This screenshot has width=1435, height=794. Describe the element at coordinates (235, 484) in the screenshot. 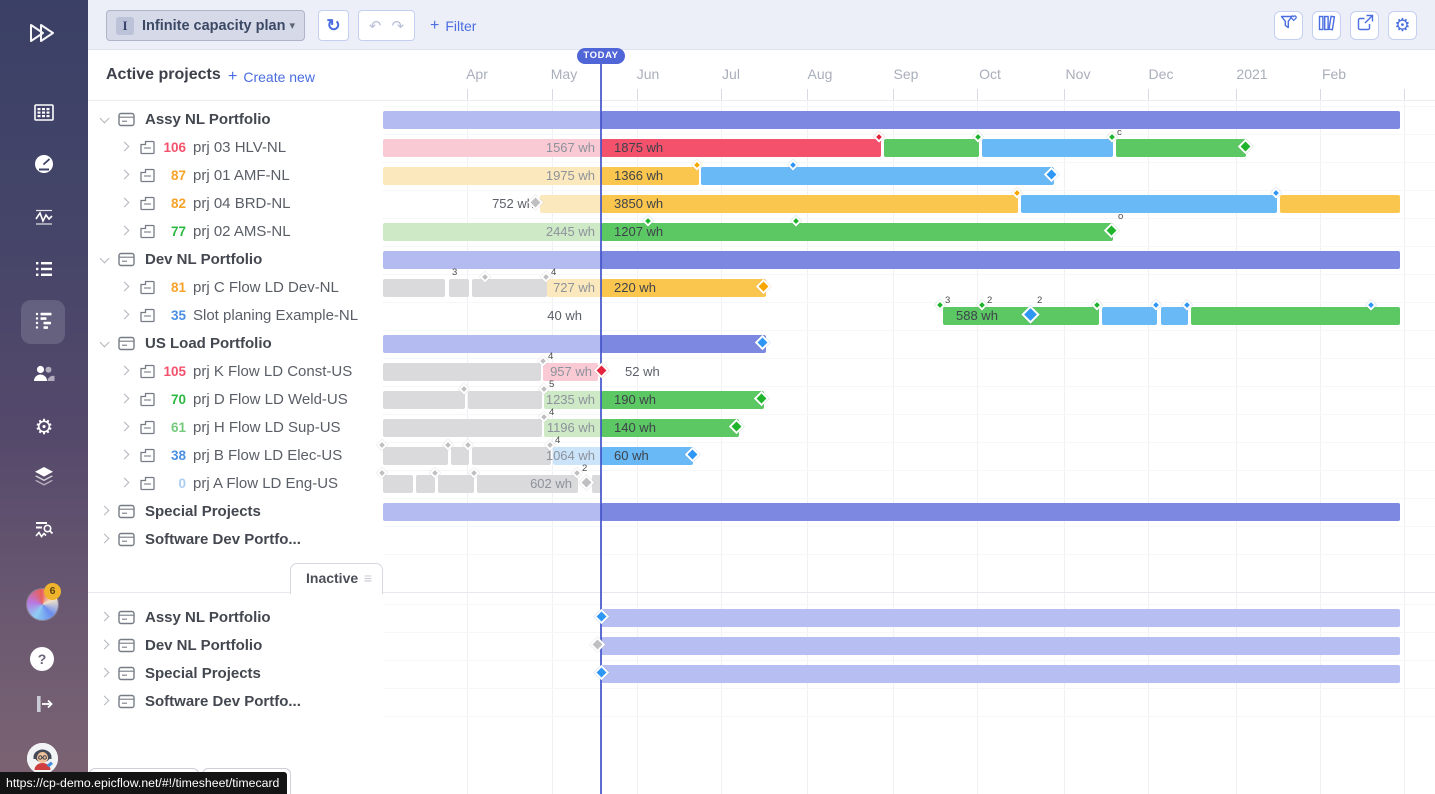

I see `tree-row: 0 prj A Flow LD Eng-US` at that location.